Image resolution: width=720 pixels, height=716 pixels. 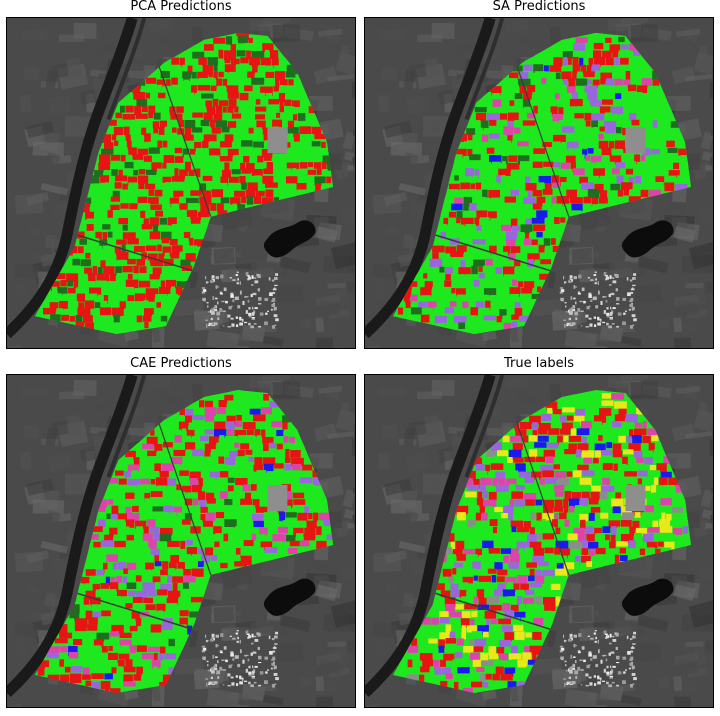 I want to click on panel-title: PCA Predictions, so click(x=181, y=7).